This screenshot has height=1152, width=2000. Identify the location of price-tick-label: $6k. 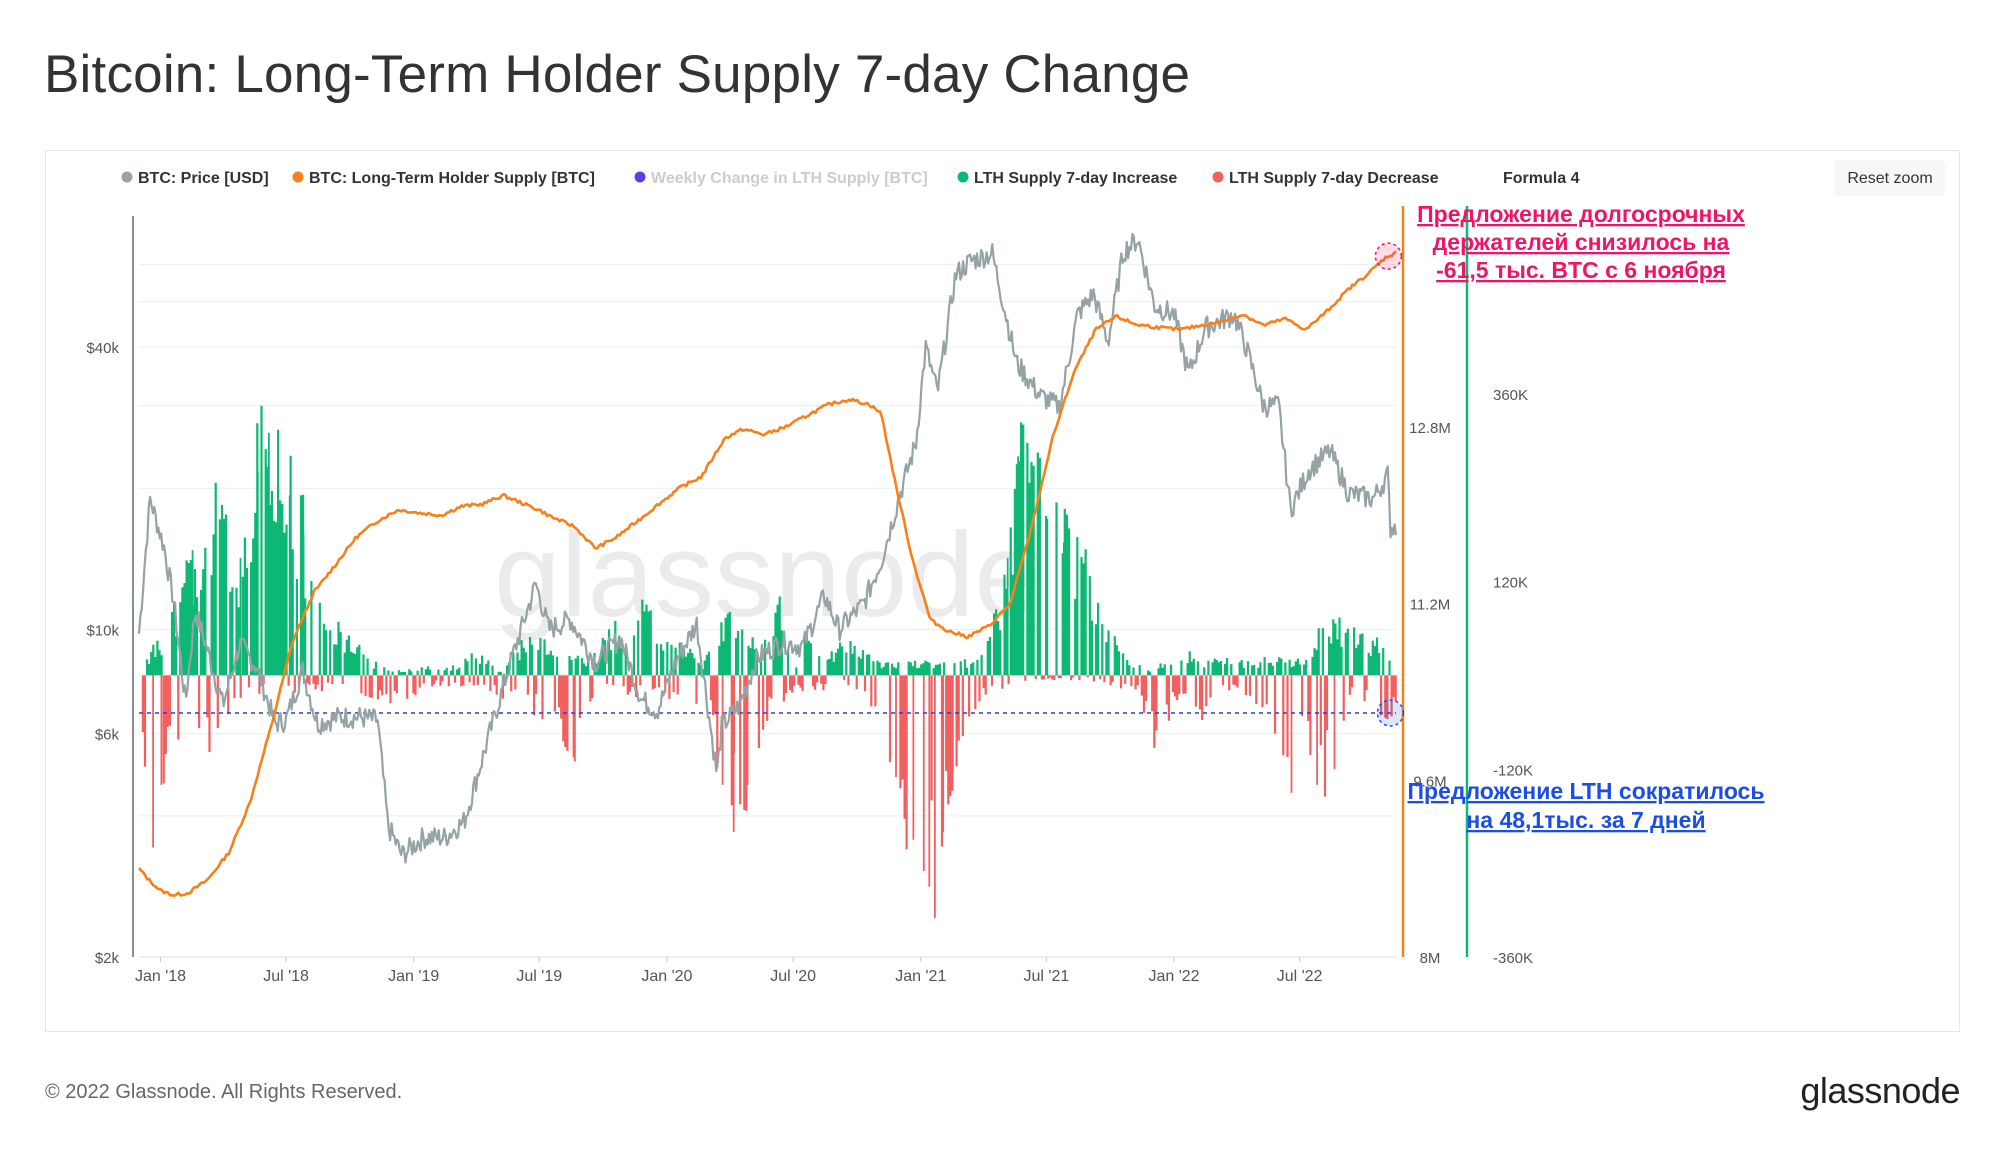
(107, 734).